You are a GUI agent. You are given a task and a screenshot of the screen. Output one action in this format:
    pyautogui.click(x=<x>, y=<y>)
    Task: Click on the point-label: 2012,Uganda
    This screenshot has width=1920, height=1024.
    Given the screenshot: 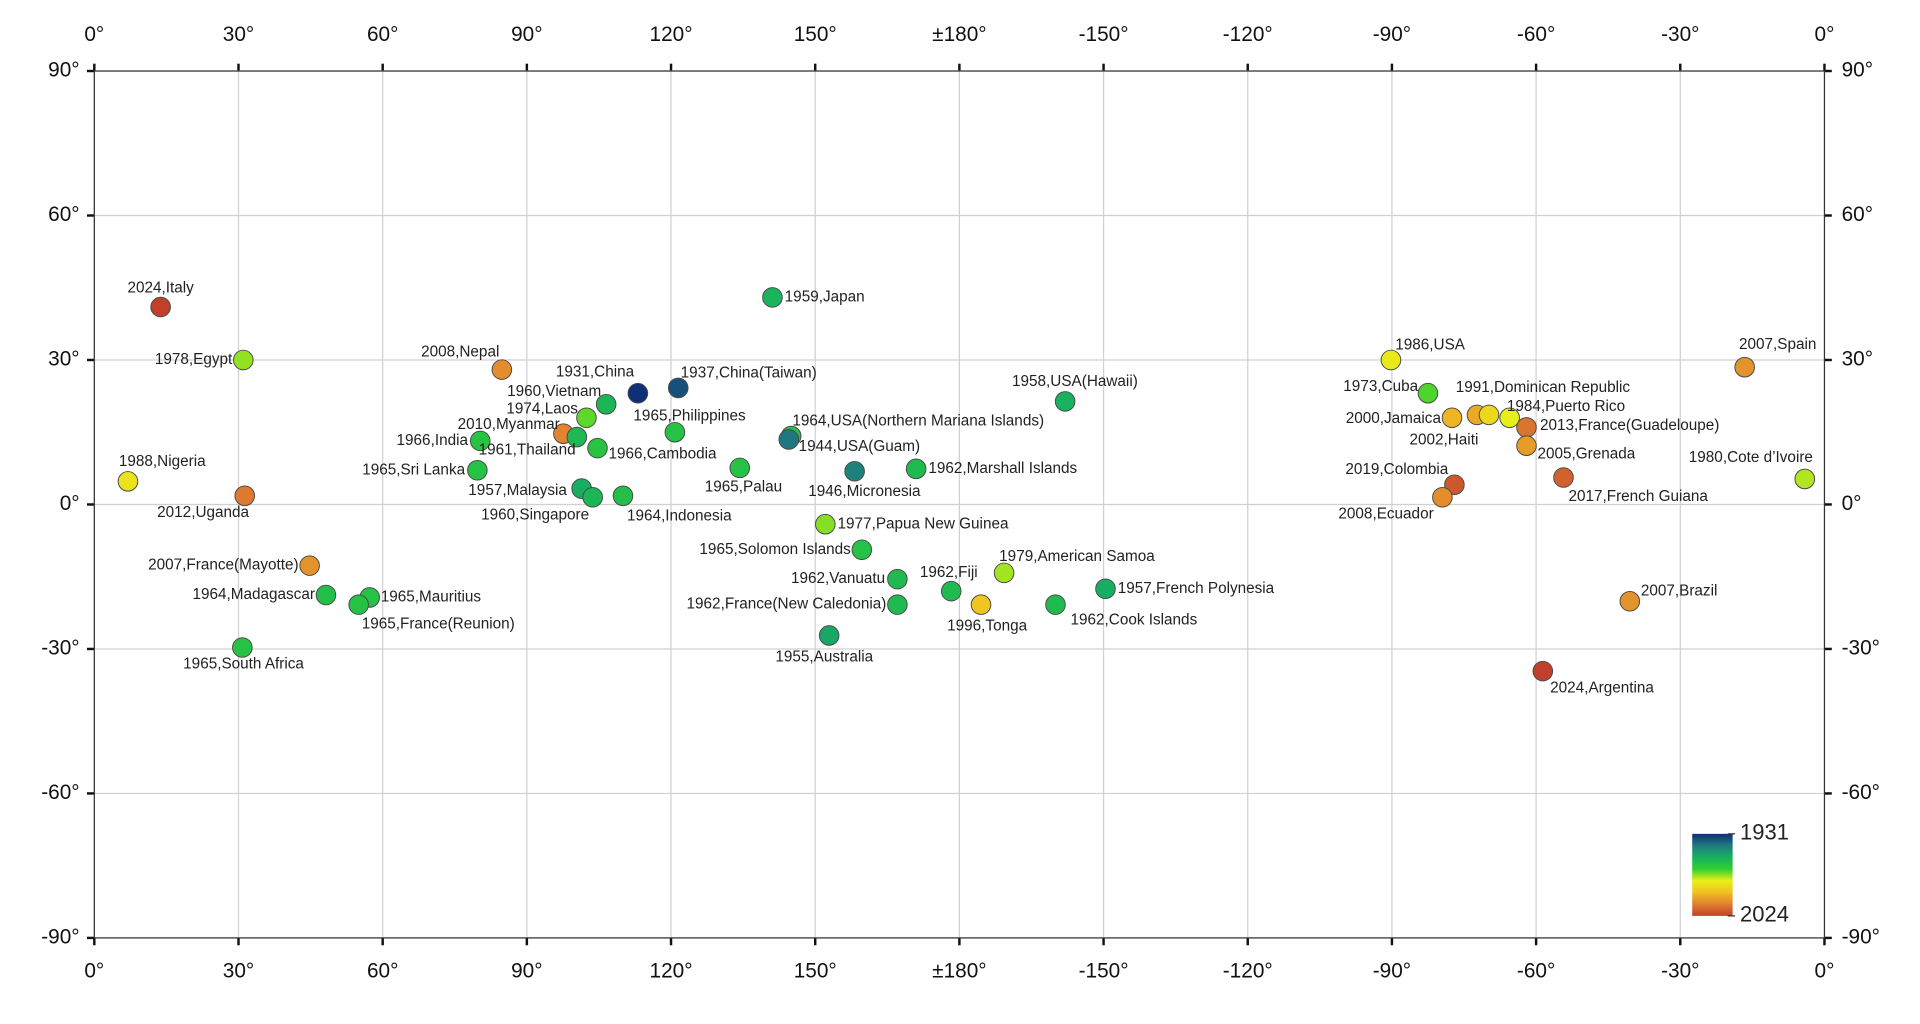 What is the action you would take?
    pyautogui.click(x=203, y=512)
    